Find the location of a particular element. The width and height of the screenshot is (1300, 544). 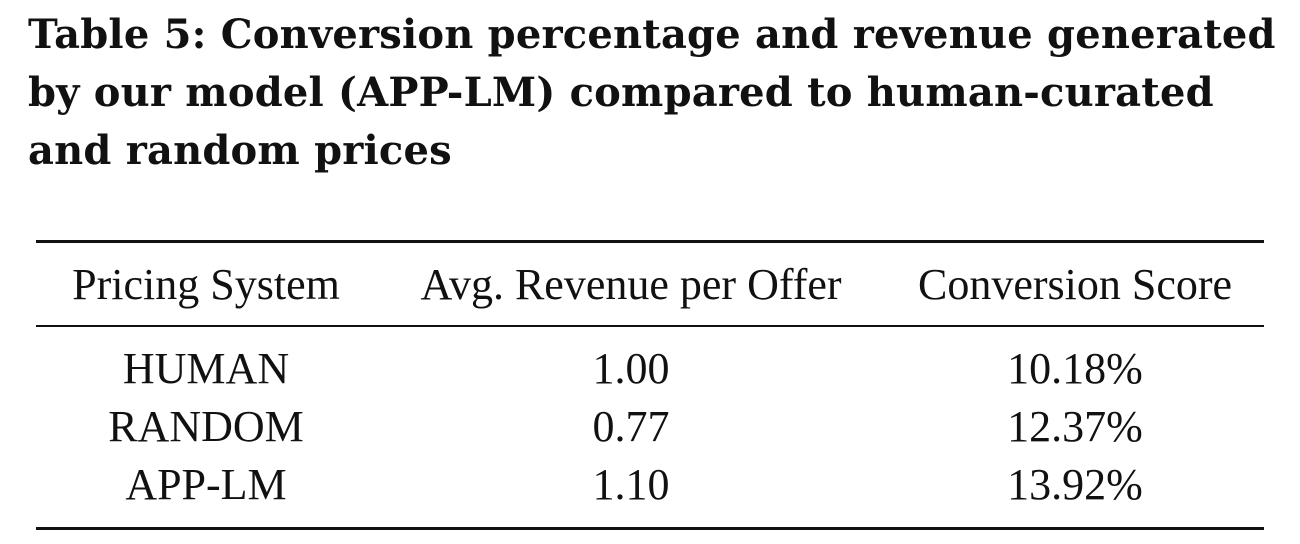

cell-avg-revenue: 0.77 is located at coordinates (631, 426).